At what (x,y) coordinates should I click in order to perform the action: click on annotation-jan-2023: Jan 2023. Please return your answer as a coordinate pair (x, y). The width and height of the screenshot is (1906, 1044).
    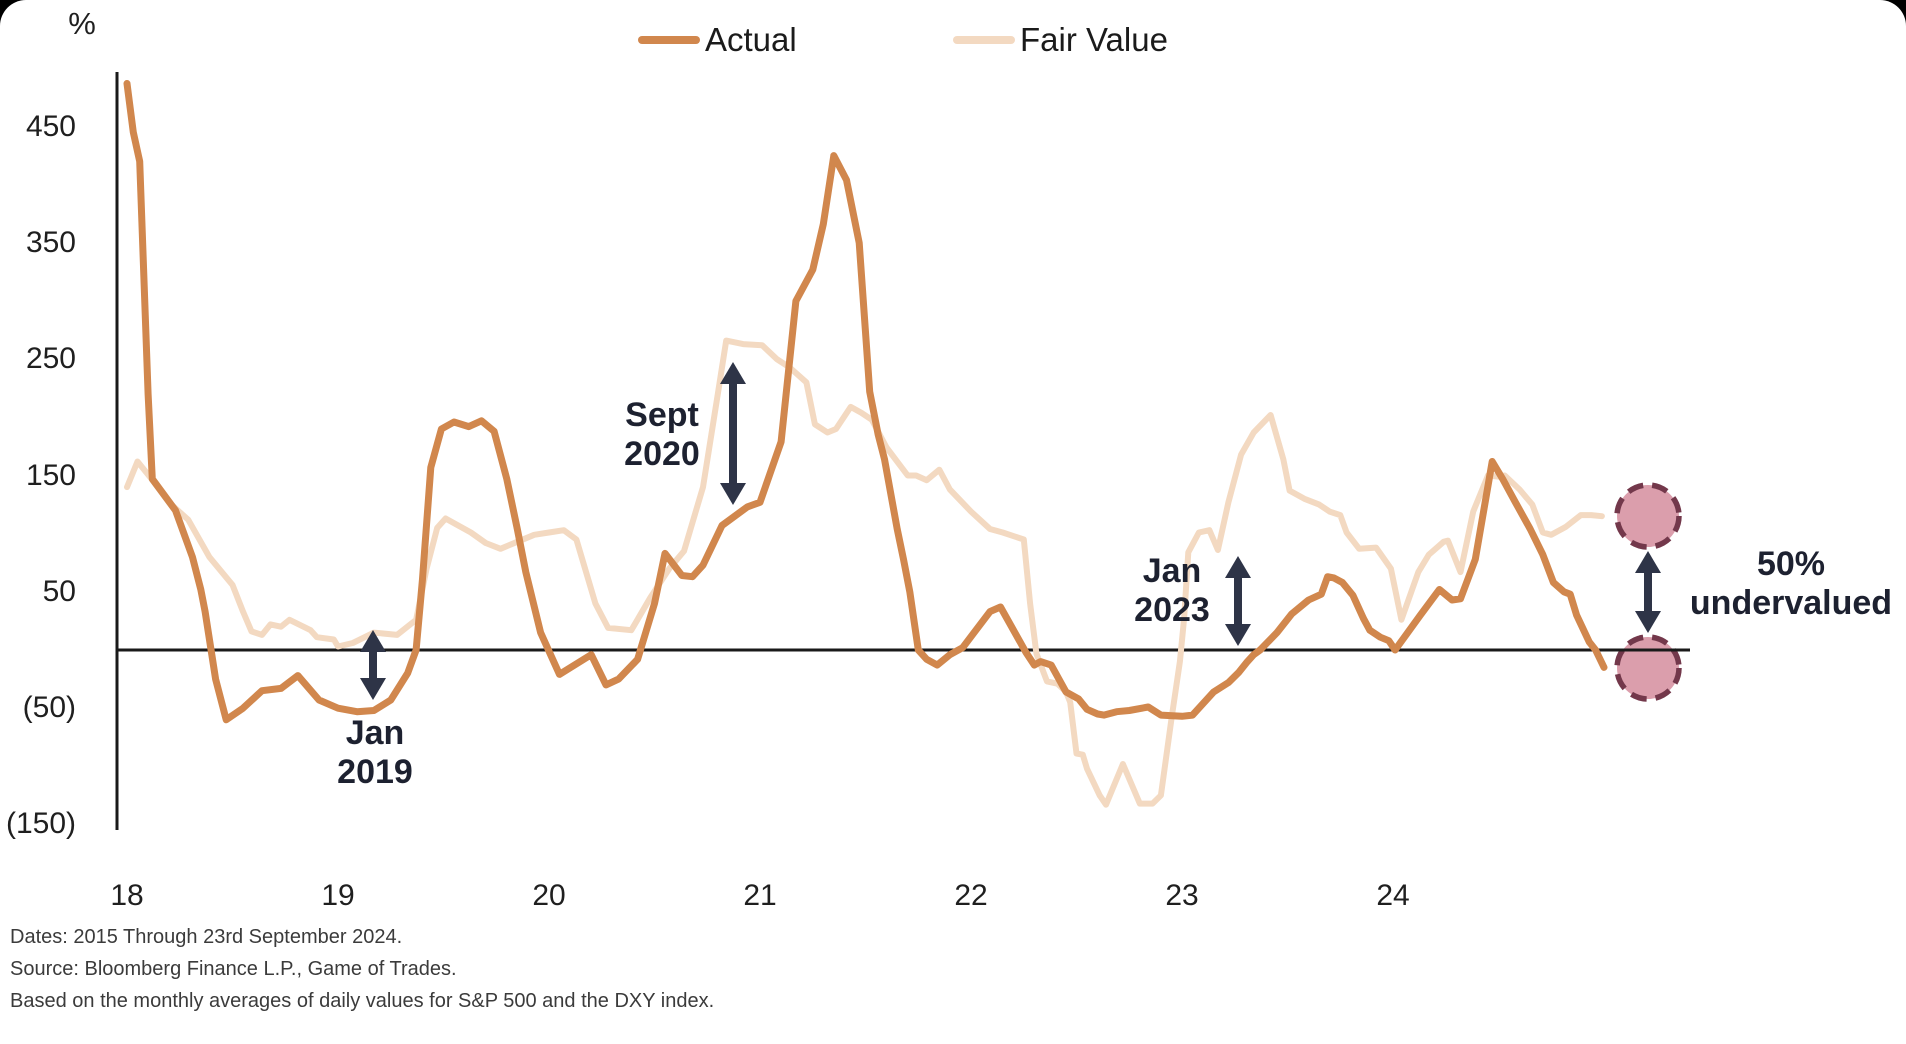
    Looking at the image, I should click on (1172, 591).